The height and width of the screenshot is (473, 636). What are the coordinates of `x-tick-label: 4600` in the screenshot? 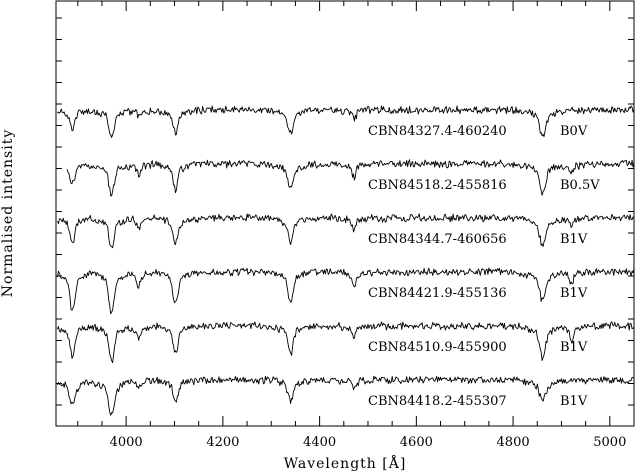 It's located at (416, 442).